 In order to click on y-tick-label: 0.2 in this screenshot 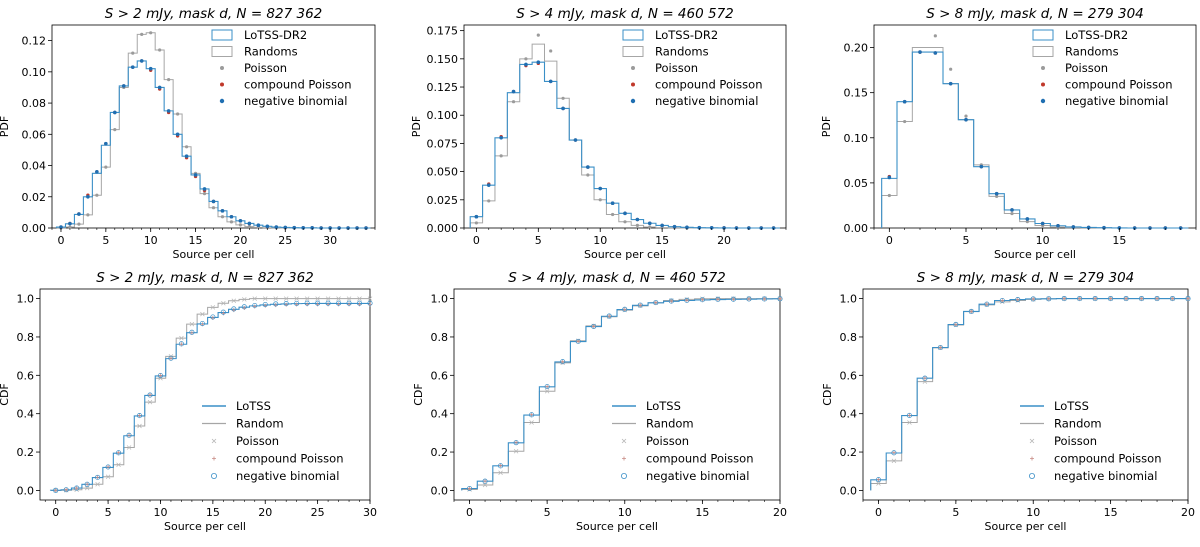, I will do `click(26, 452)`.